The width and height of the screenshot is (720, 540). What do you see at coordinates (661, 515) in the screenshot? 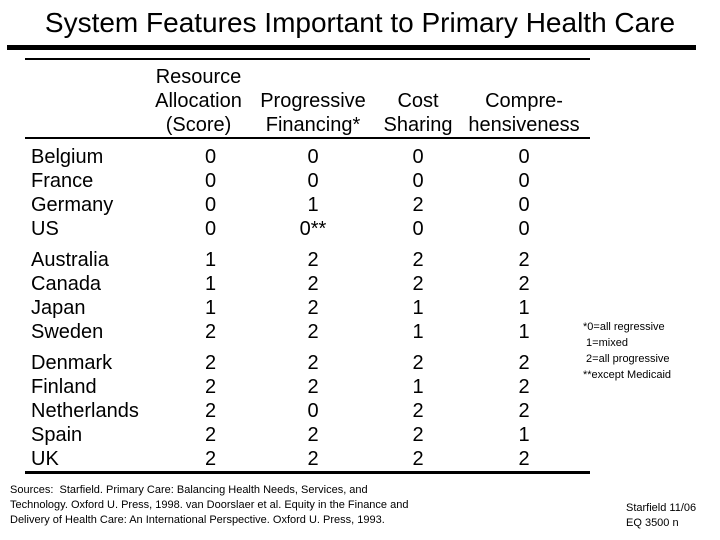
I see `credit-note: Starfield 11/06 EQ 3500 n` at bounding box center [661, 515].